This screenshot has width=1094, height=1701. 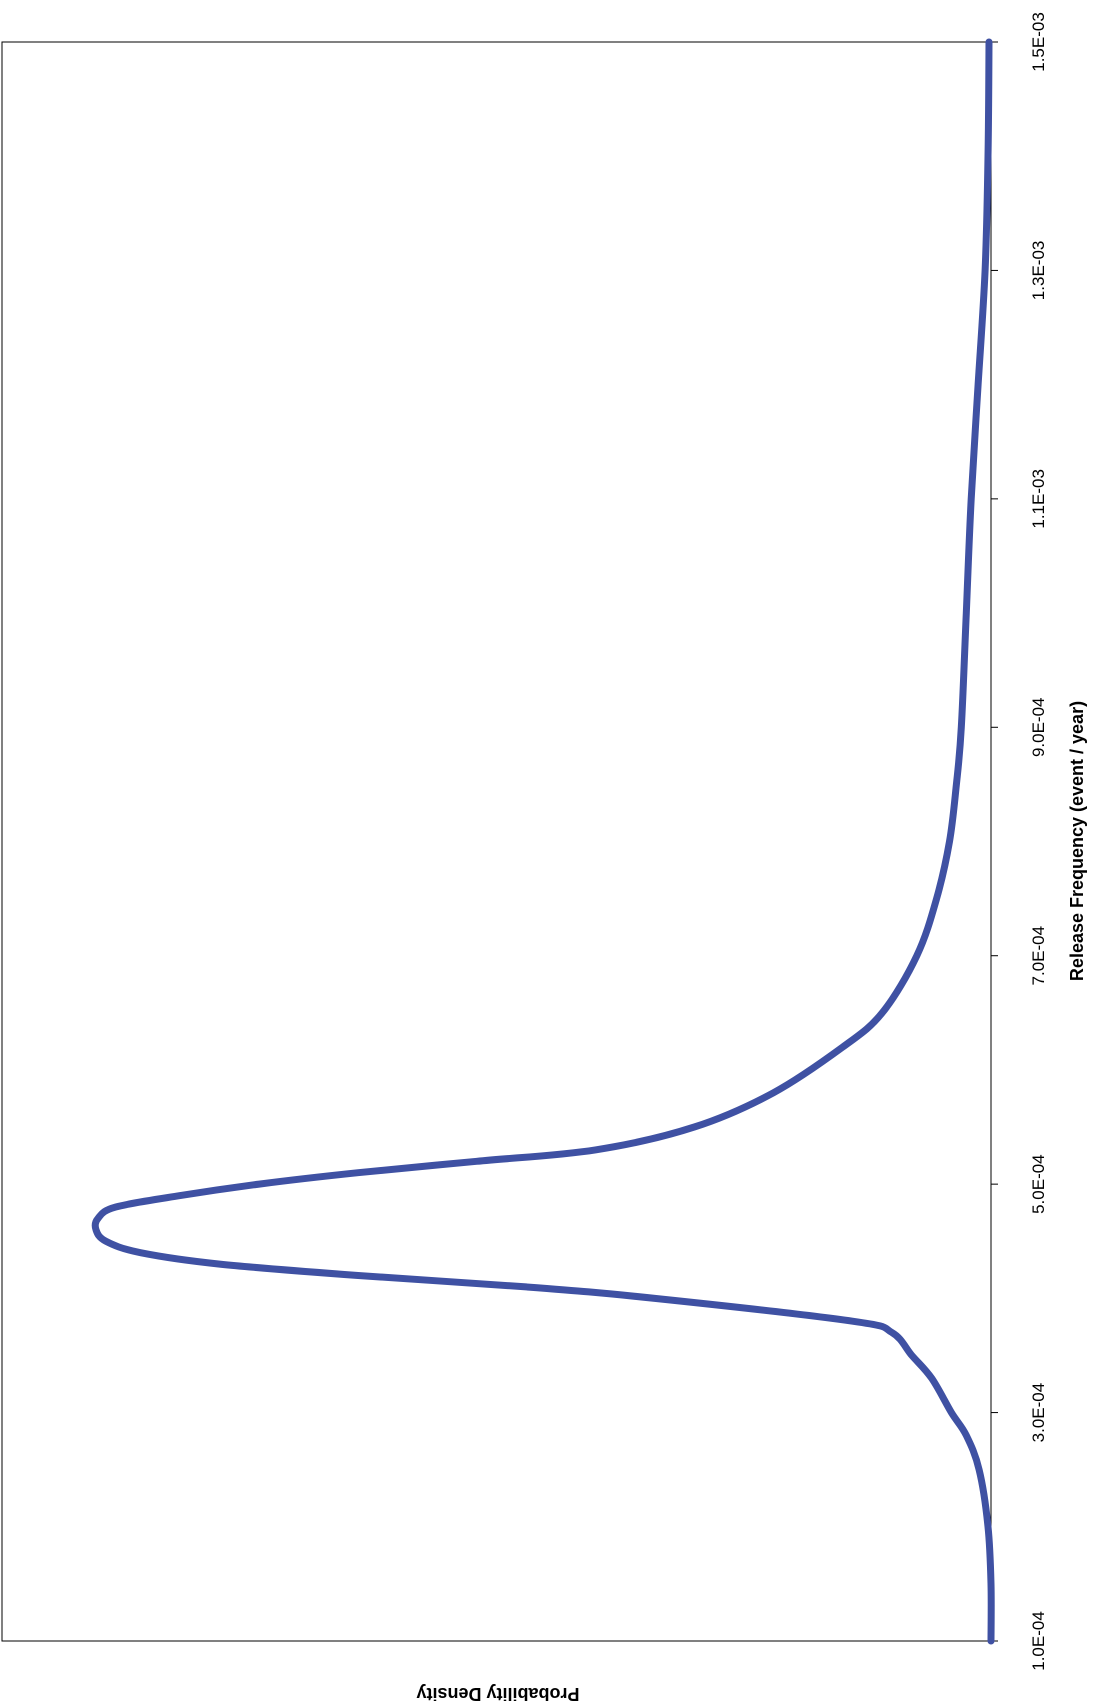 What do you see at coordinates (1077, 841) in the screenshot?
I see `x-axis-title: Release Frequency (event / year)` at bounding box center [1077, 841].